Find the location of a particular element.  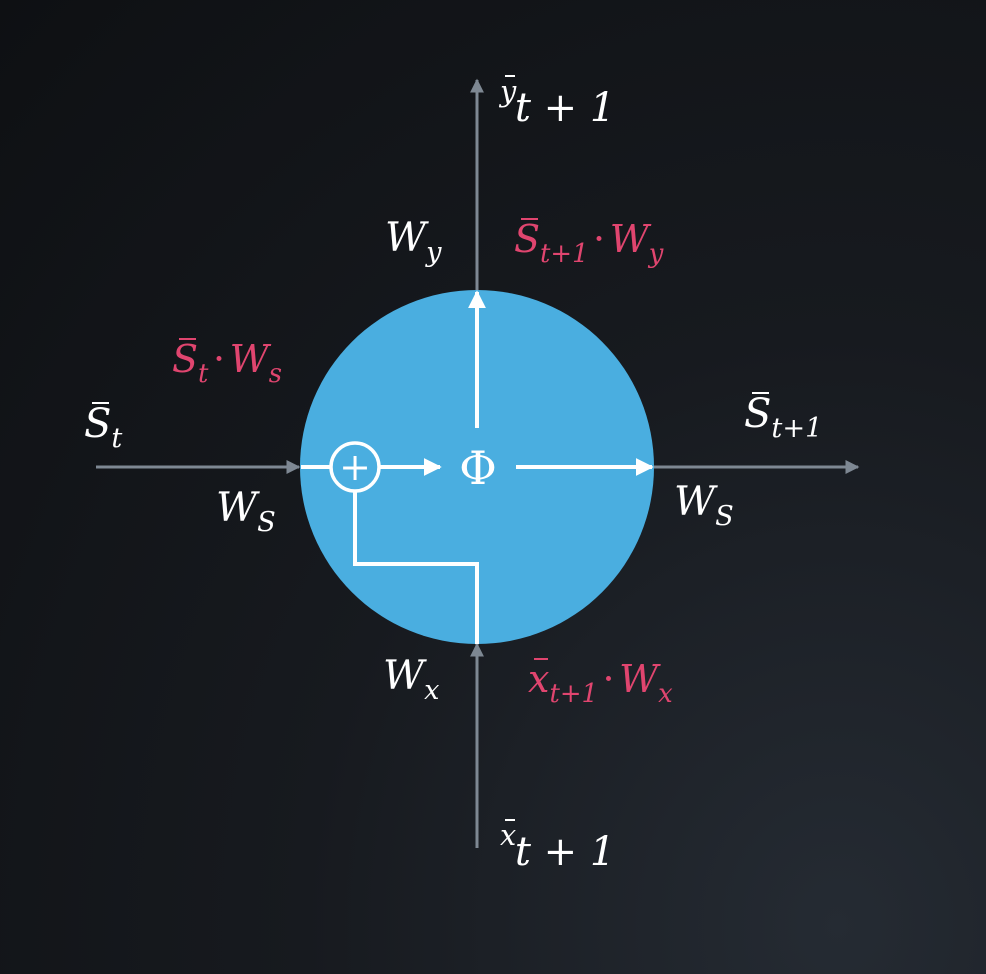

input-to-sum-line is located at coordinates (416, 567).